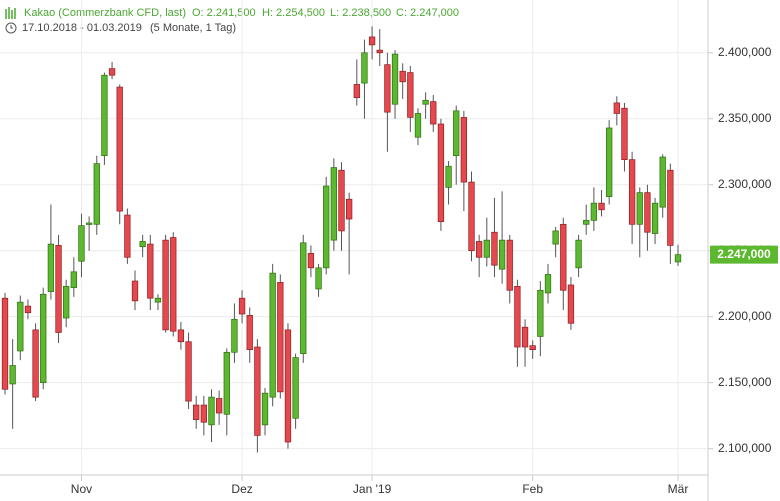 This screenshot has width=780, height=501. I want to click on chart-icon, so click(10, 13).